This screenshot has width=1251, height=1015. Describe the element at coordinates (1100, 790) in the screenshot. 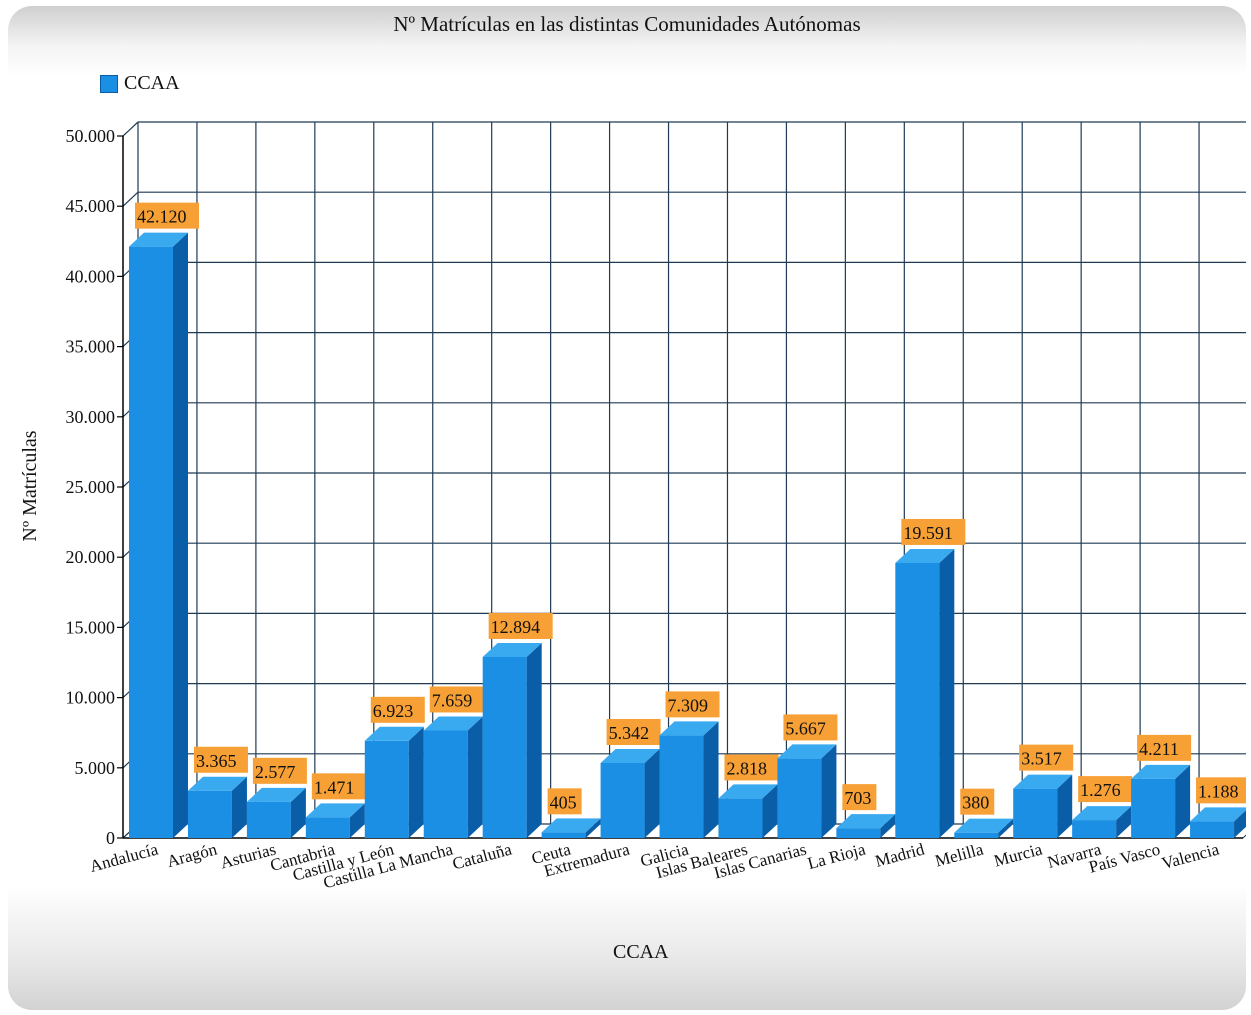

I see `data-label: 1.276` at that location.